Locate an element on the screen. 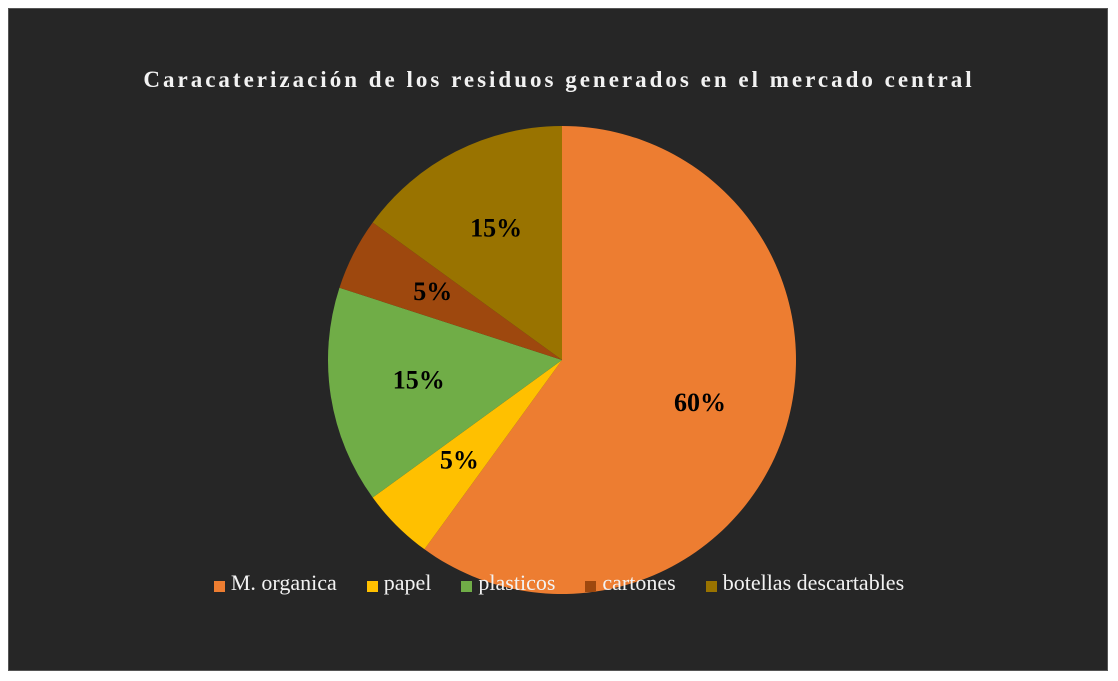  legend-item: botellas descartables is located at coordinates (805, 583).